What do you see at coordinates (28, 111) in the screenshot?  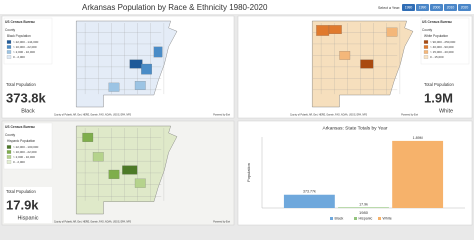 I see `stat-name: Black` at bounding box center [28, 111].